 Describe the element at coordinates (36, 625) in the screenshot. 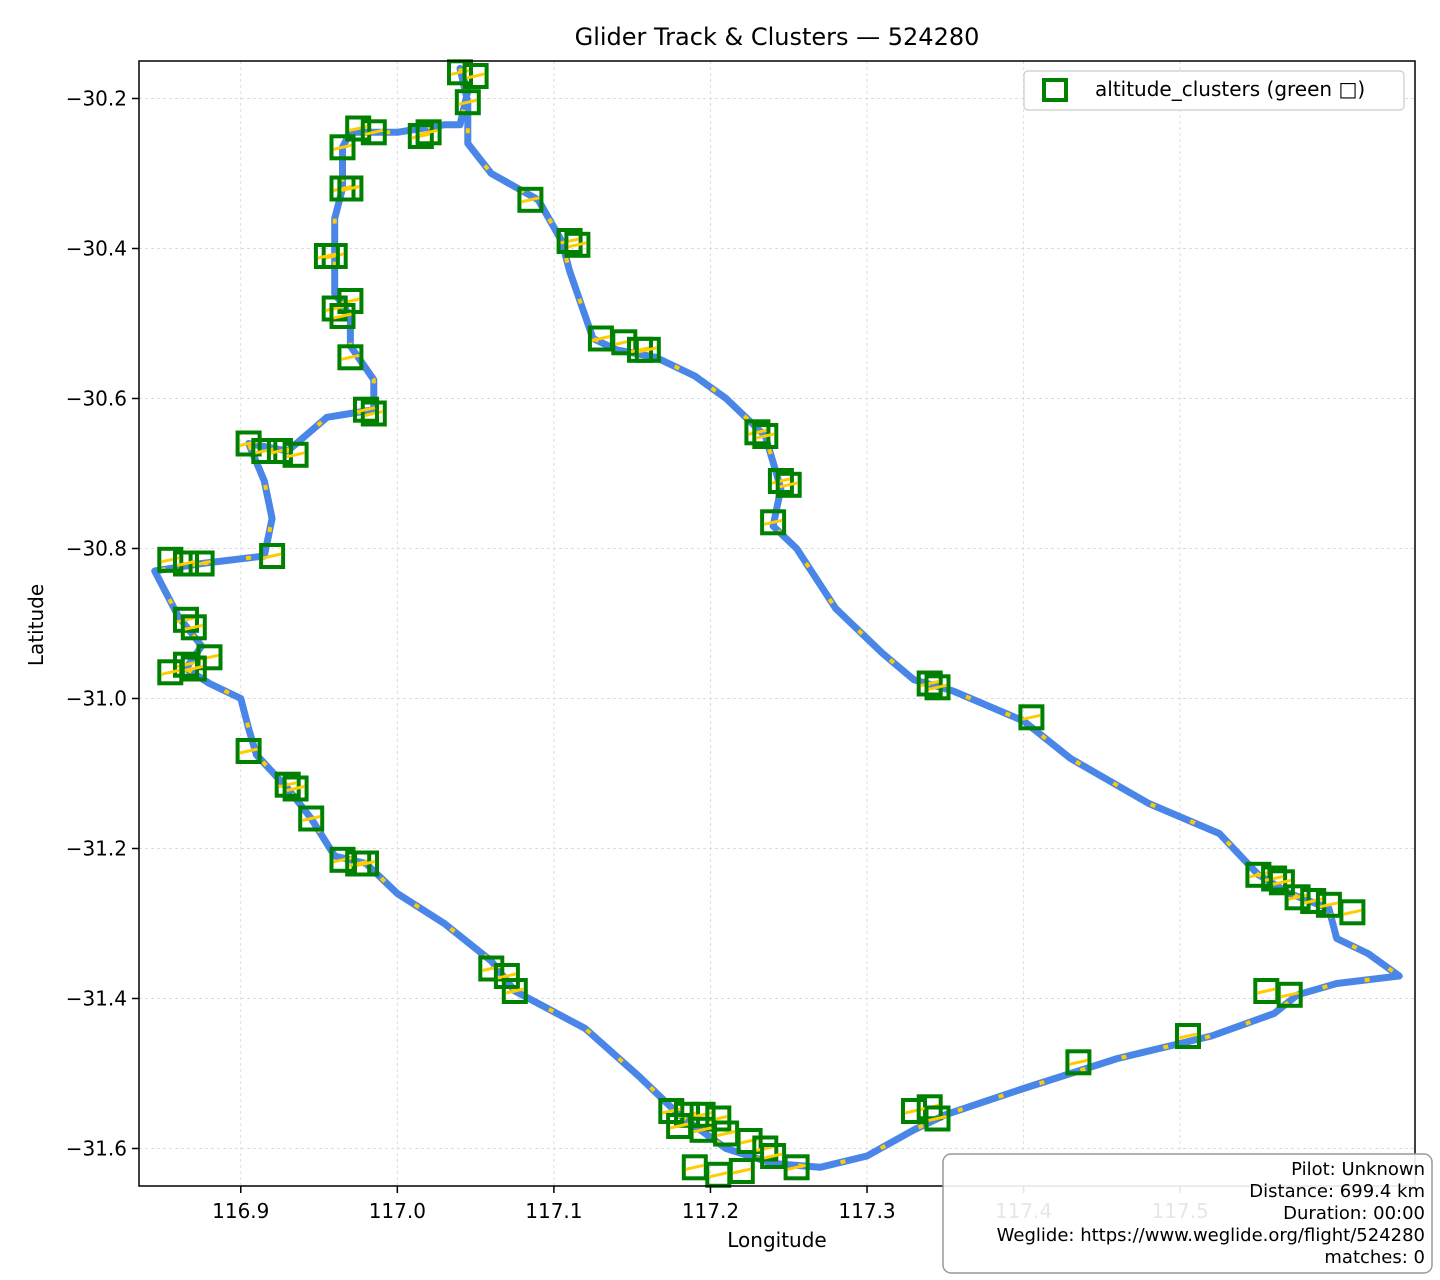

I see `y-axis-title: Latitude` at that location.